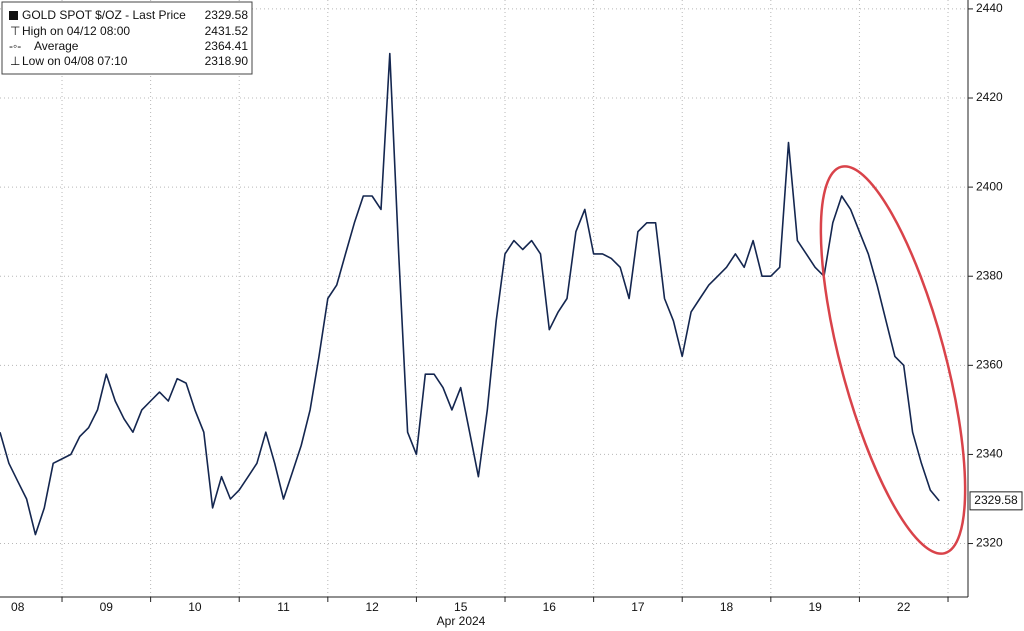 The image size is (1024, 631). I want to click on legend-icon: ⊥, so click(15, 61).